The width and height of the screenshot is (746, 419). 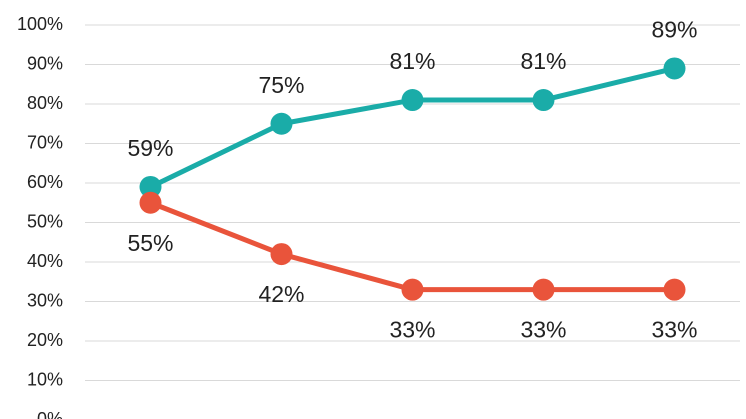 What do you see at coordinates (45, 182) in the screenshot?
I see `y-tick-label: 60%` at bounding box center [45, 182].